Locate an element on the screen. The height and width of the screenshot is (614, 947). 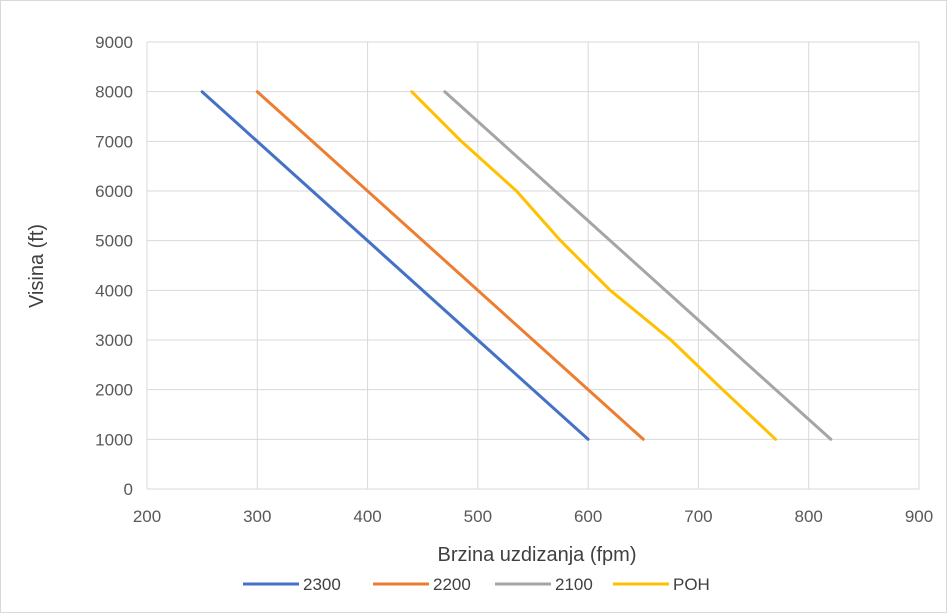
legend-label-2300: 2300 is located at coordinates (322, 584).